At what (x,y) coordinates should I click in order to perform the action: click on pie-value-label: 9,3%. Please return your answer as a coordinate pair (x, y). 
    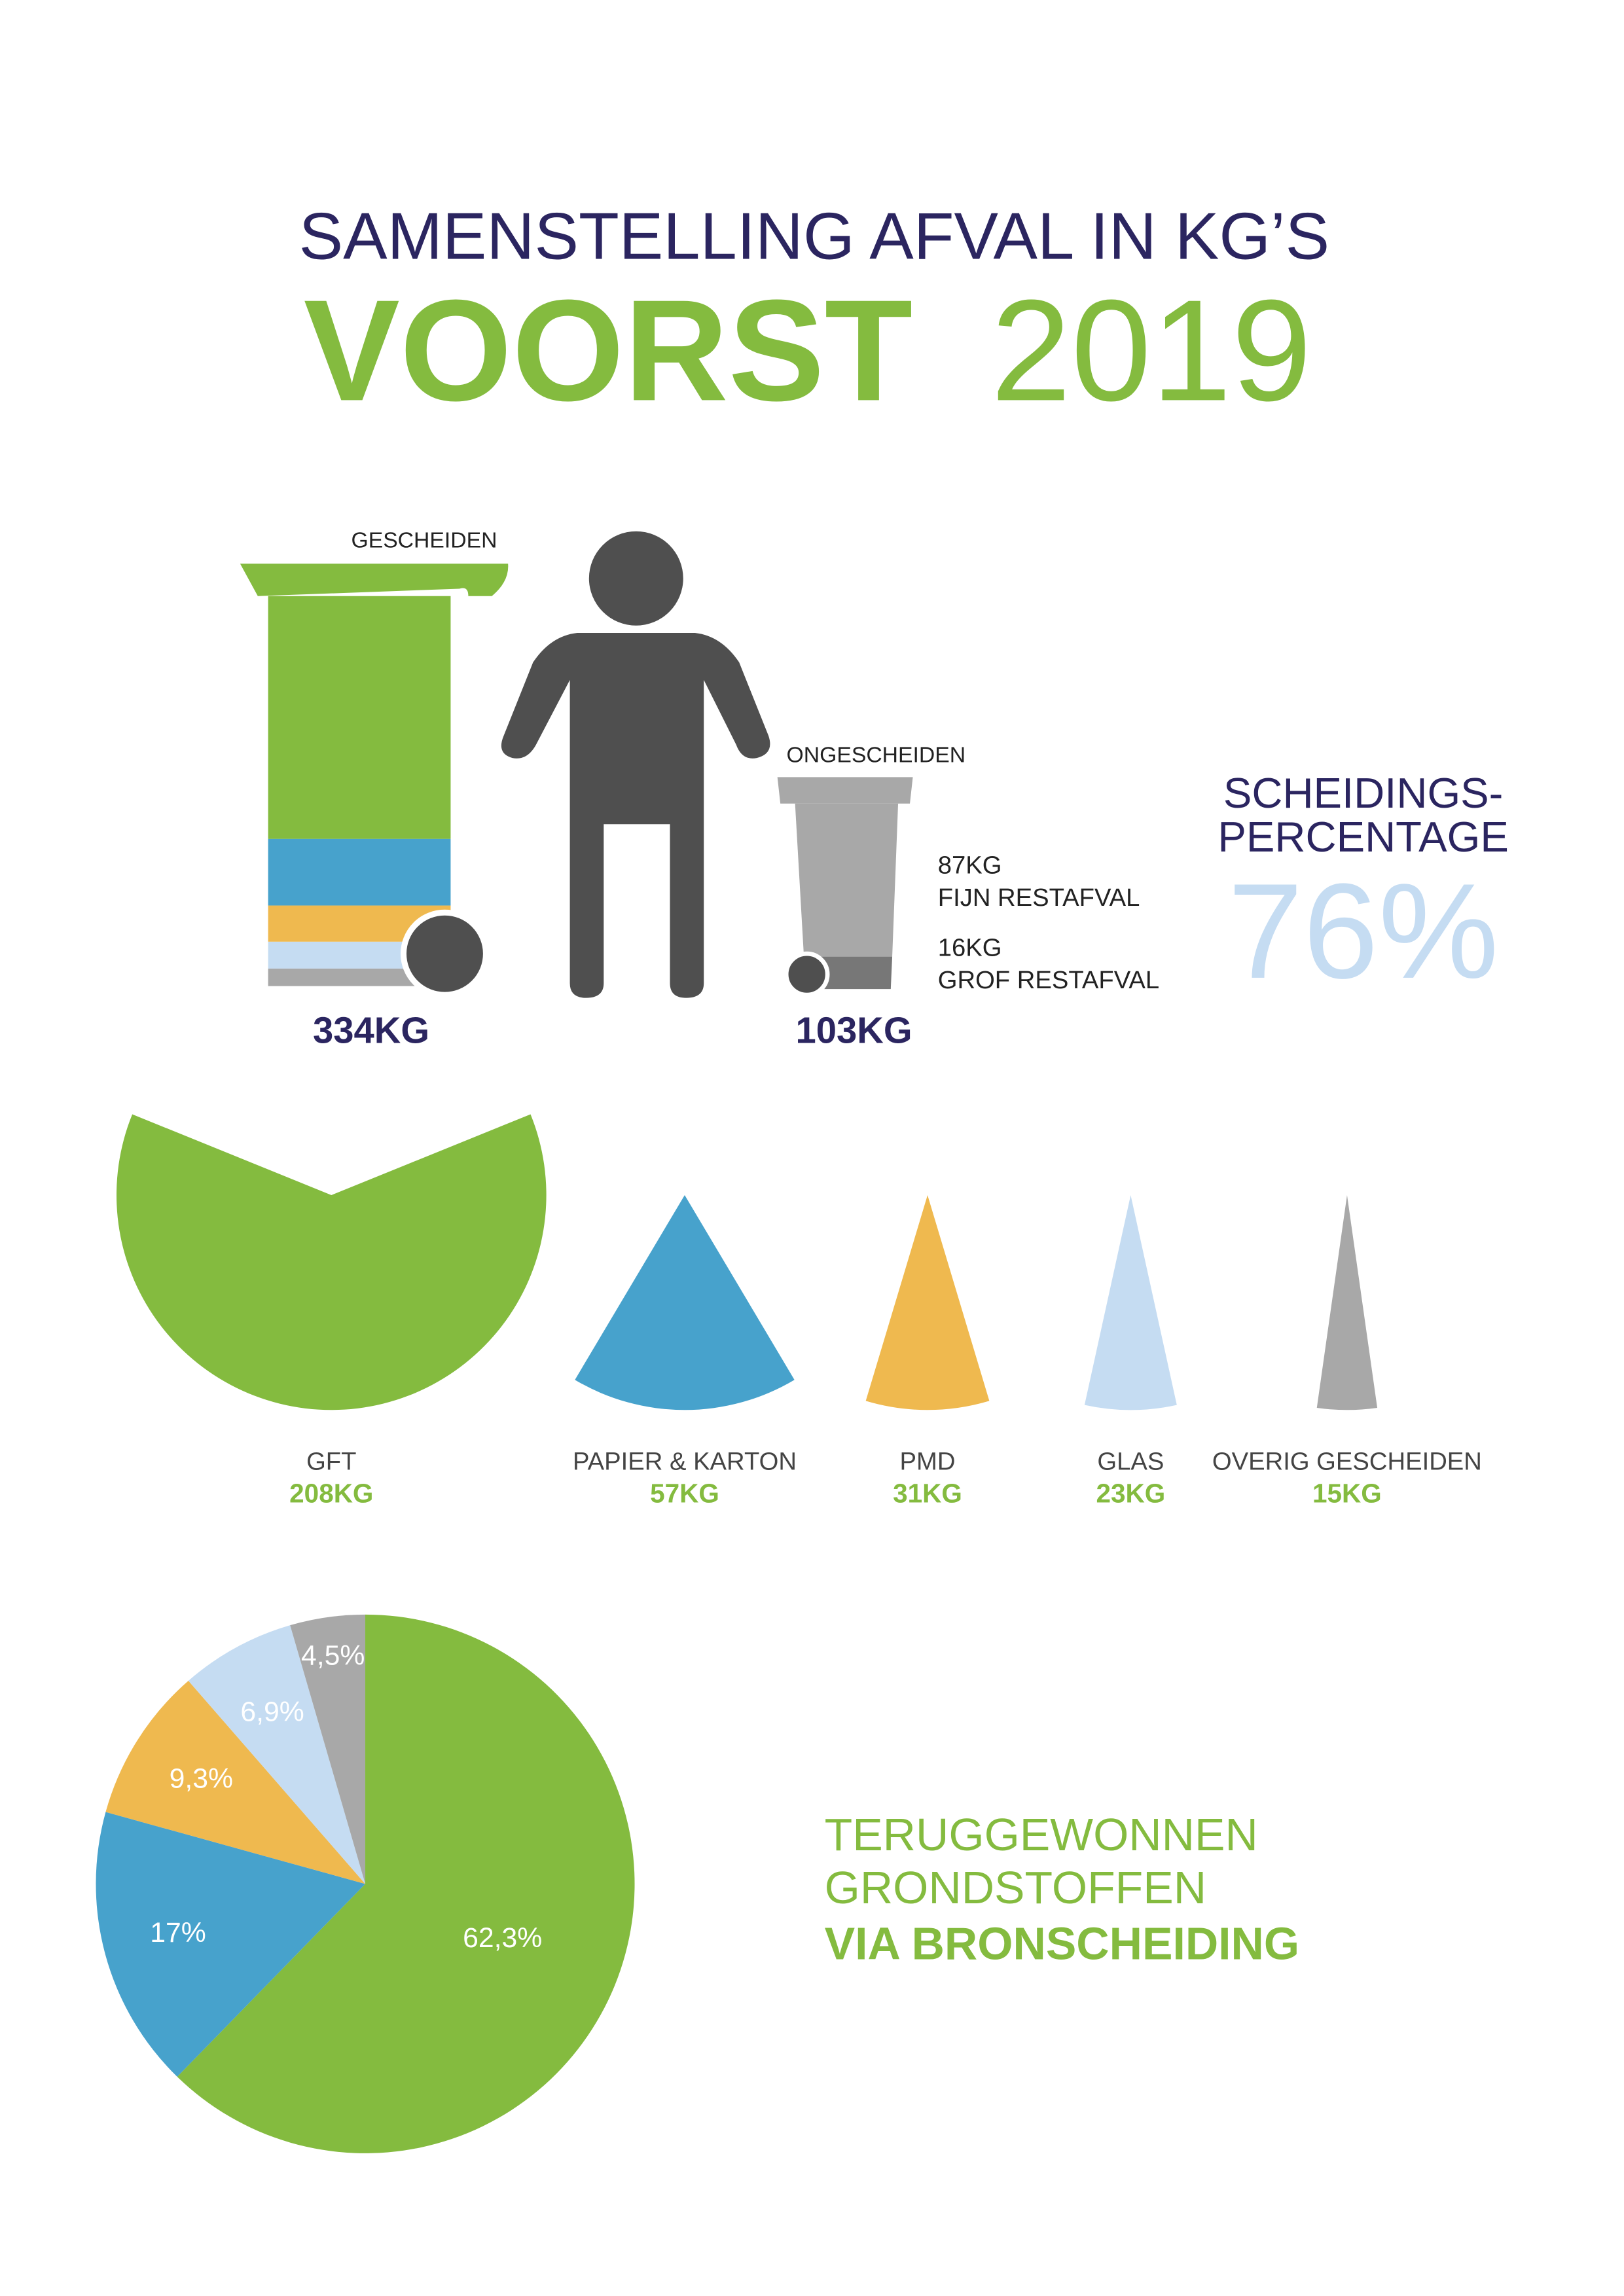
    Looking at the image, I should click on (202, 1779).